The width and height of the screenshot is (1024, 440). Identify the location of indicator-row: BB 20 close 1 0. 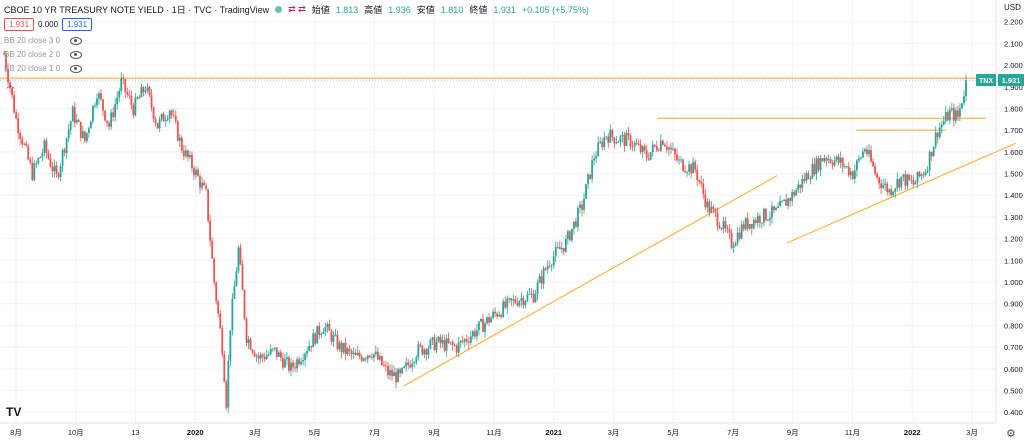
(43, 68).